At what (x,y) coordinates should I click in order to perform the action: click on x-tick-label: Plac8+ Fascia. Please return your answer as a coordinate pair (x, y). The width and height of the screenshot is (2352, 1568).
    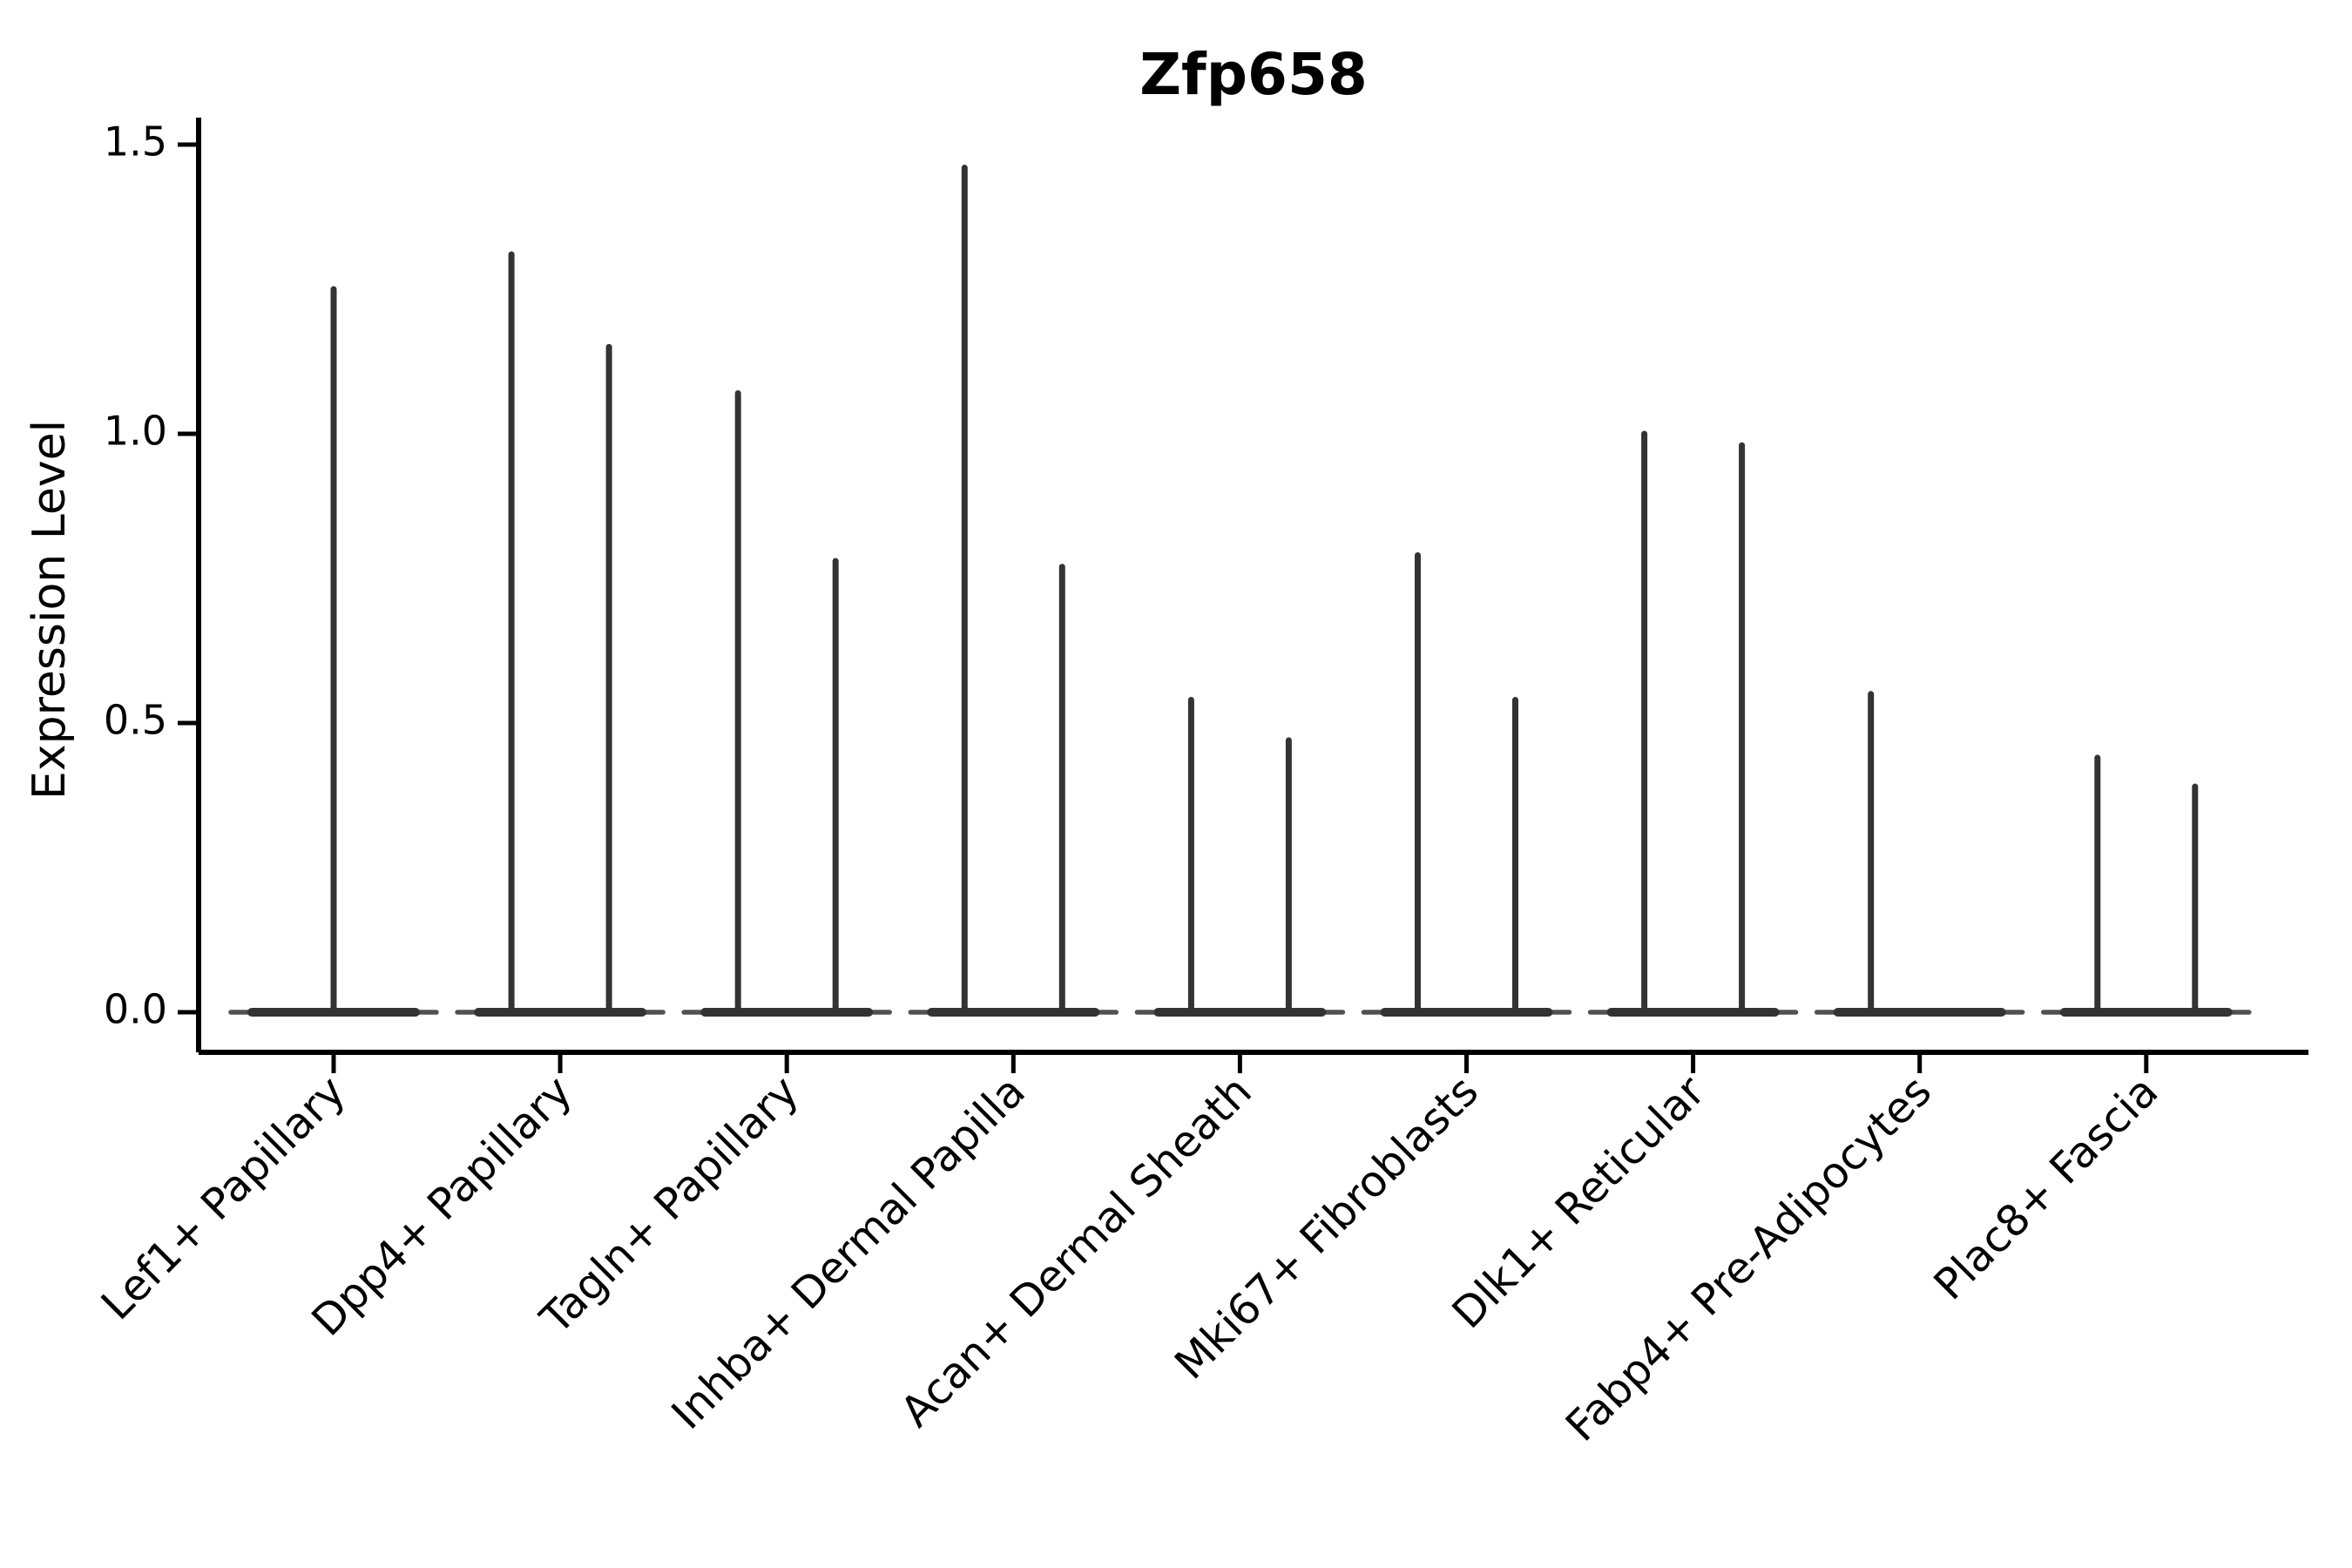
    Looking at the image, I should click on (2046, 1187).